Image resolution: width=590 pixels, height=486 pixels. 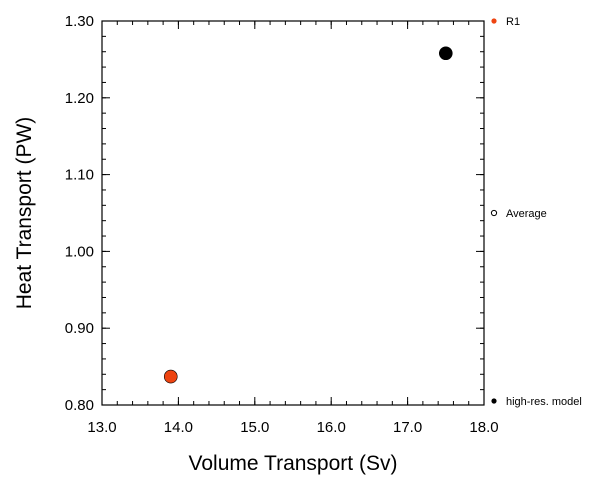 What do you see at coordinates (331, 427) in the screenshot?
I see `x-tick-label: 16.0` at bounding box center [331, 427].